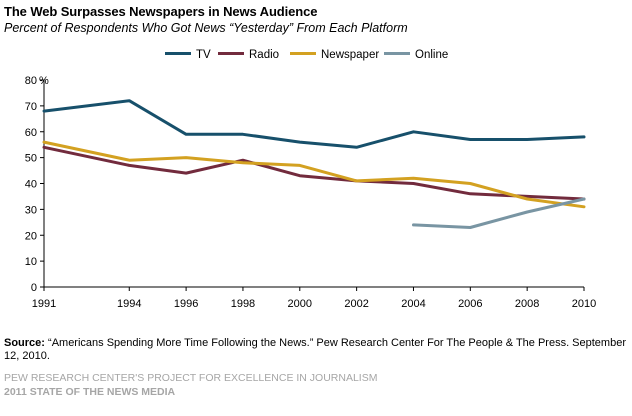 This screenshot has width=632, height=416. I want to click on series-line-tv, so click(314, 124).